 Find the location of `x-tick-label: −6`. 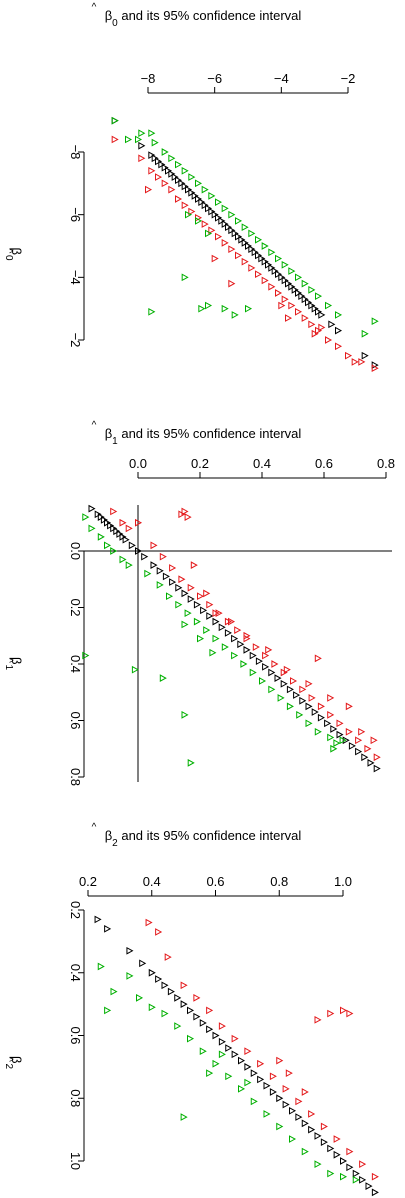

x-tick-label: −6 is located at coordinates (214, 78).